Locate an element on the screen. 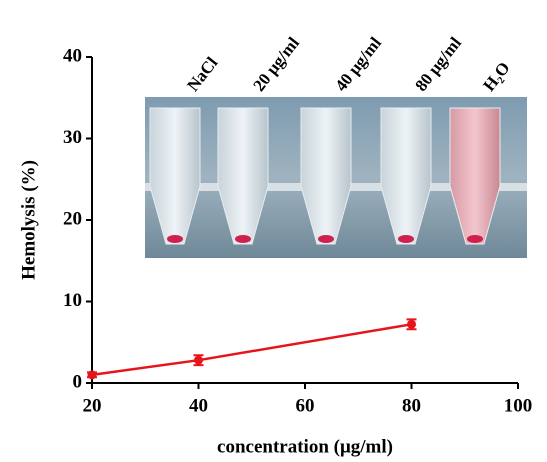 The width and height of the screenshot is (547, 462). inset-label: NaCl is located at coordinates (202, 74).